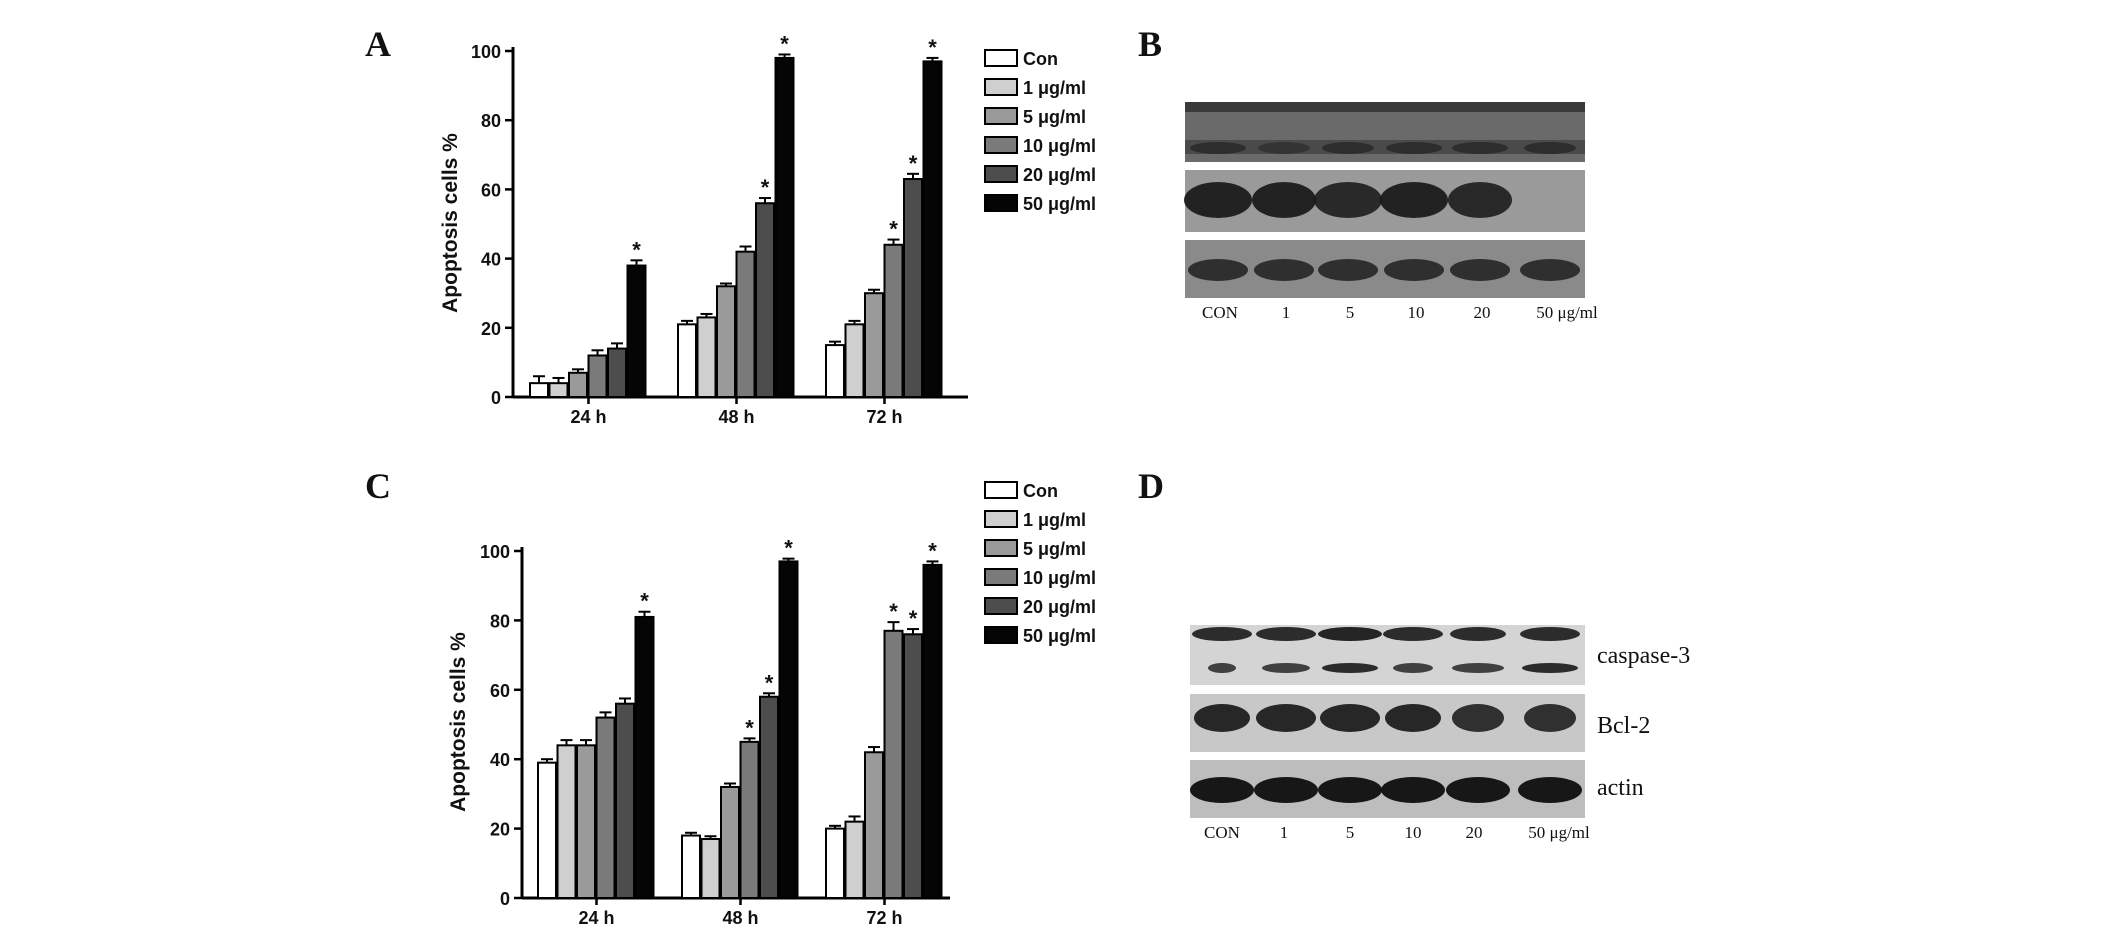 This screenshot has height=936, width=2126. What do you see at coordinates (740, 918) in the screenshot?
I see `x-tick-label: 48 h` at bounding box center [740, 918].